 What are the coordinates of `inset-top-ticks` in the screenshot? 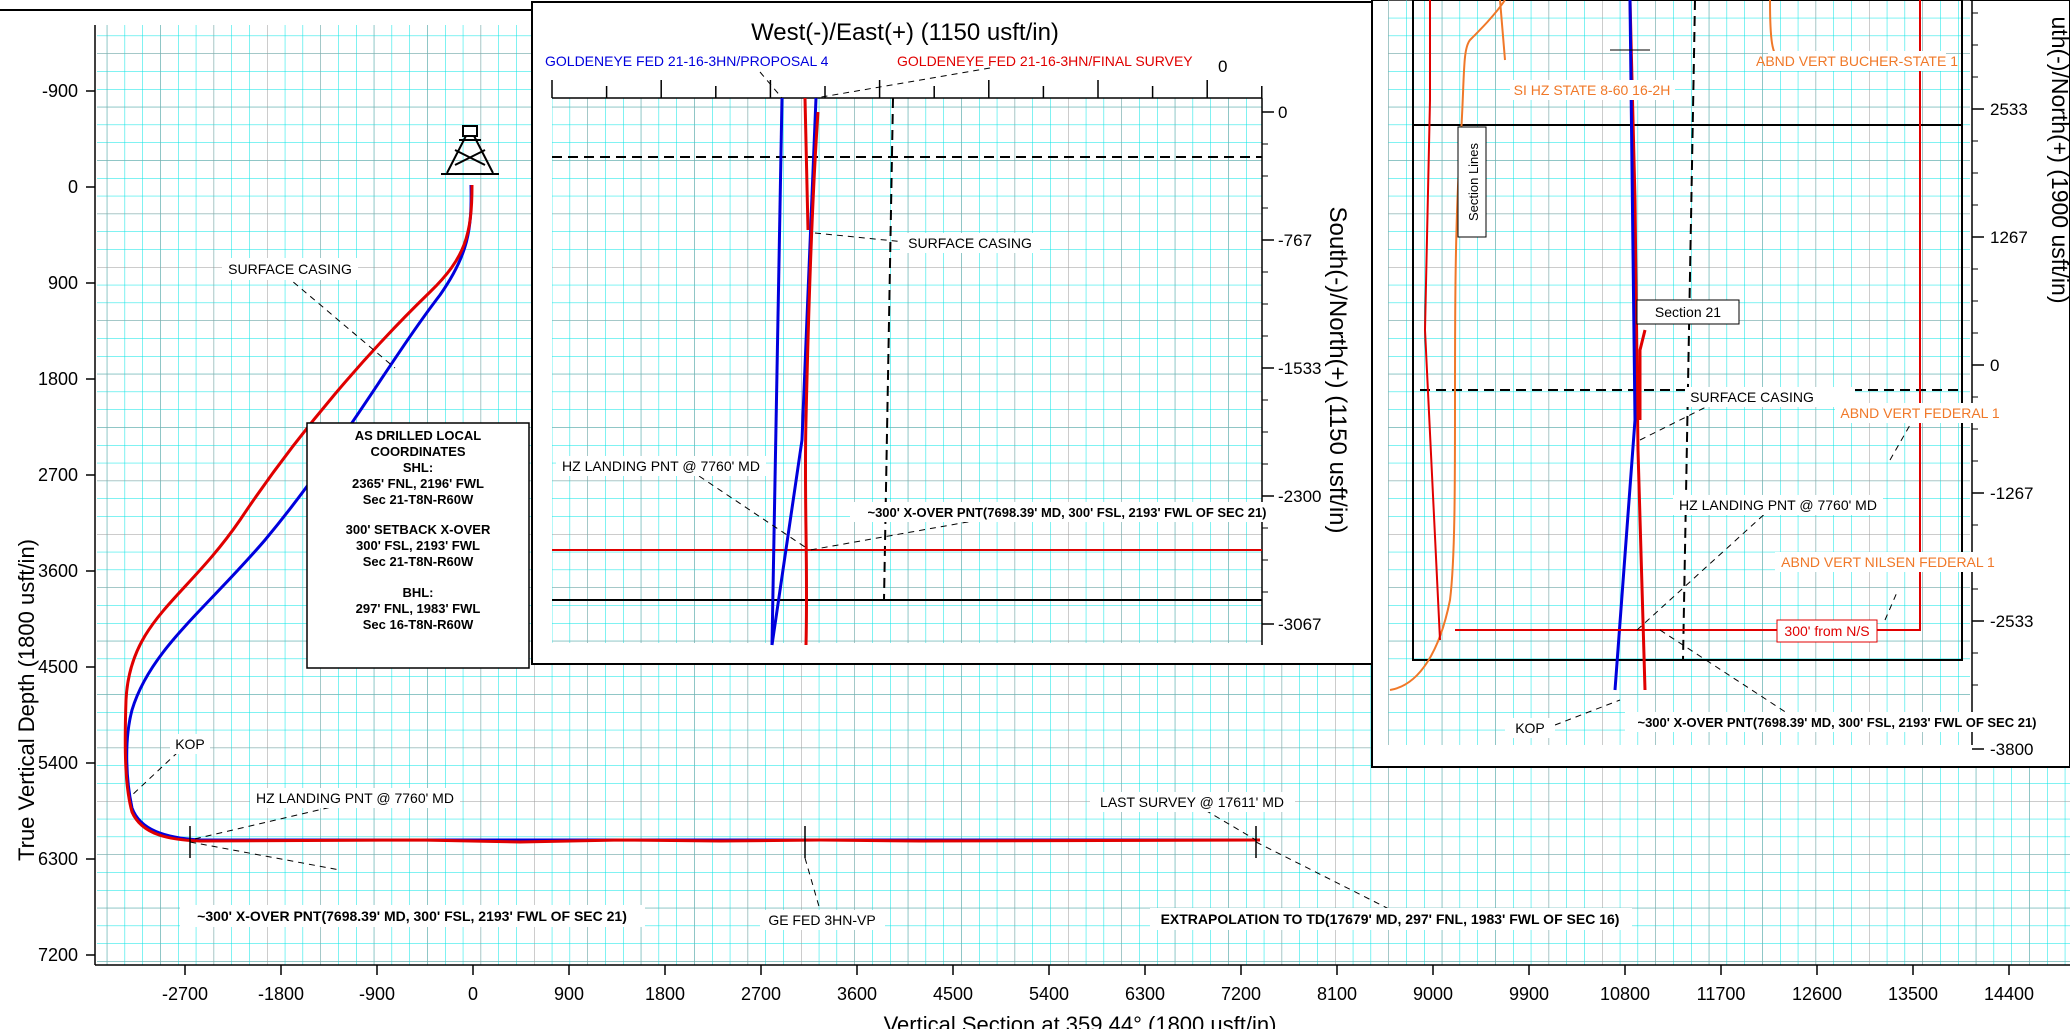 It's located at (907, 89).